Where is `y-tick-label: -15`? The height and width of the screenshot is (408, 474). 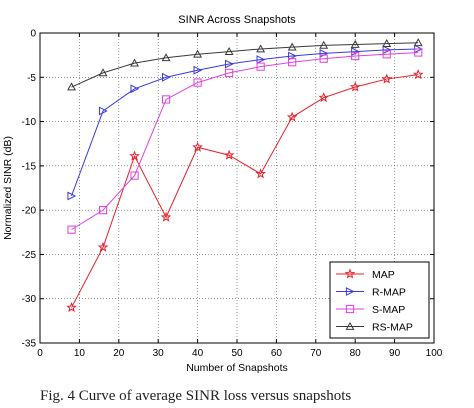
y-tick-label: -15 is located at coordinates (29, 166).